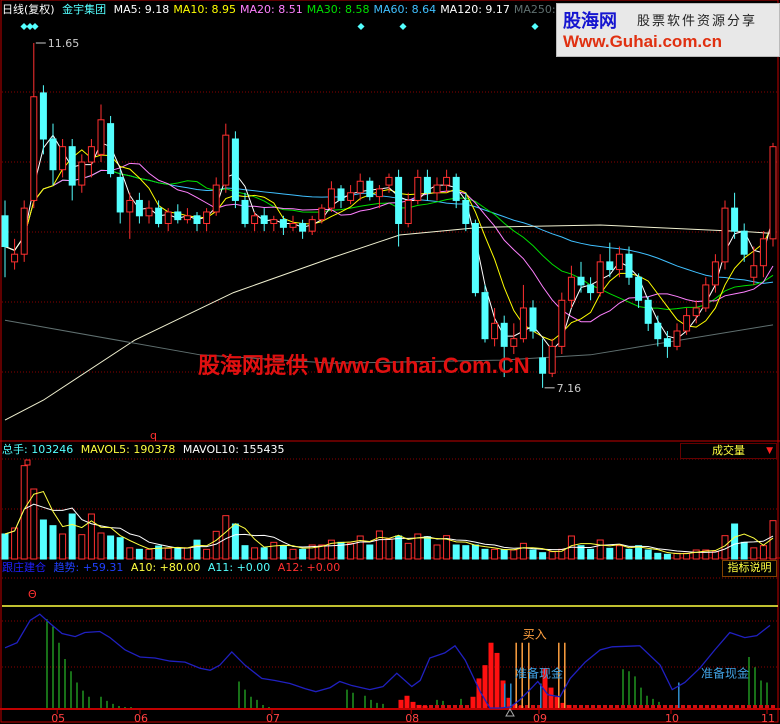  Describe the element at coordinates (273, 718) in the screenshot. I see `x-tick-label: 07` at that location.